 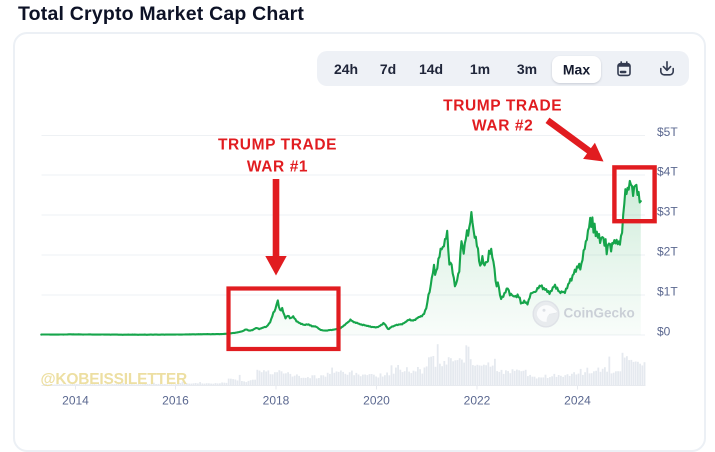 I want to click on svg-text: $3T, so click(x=667, y=212).